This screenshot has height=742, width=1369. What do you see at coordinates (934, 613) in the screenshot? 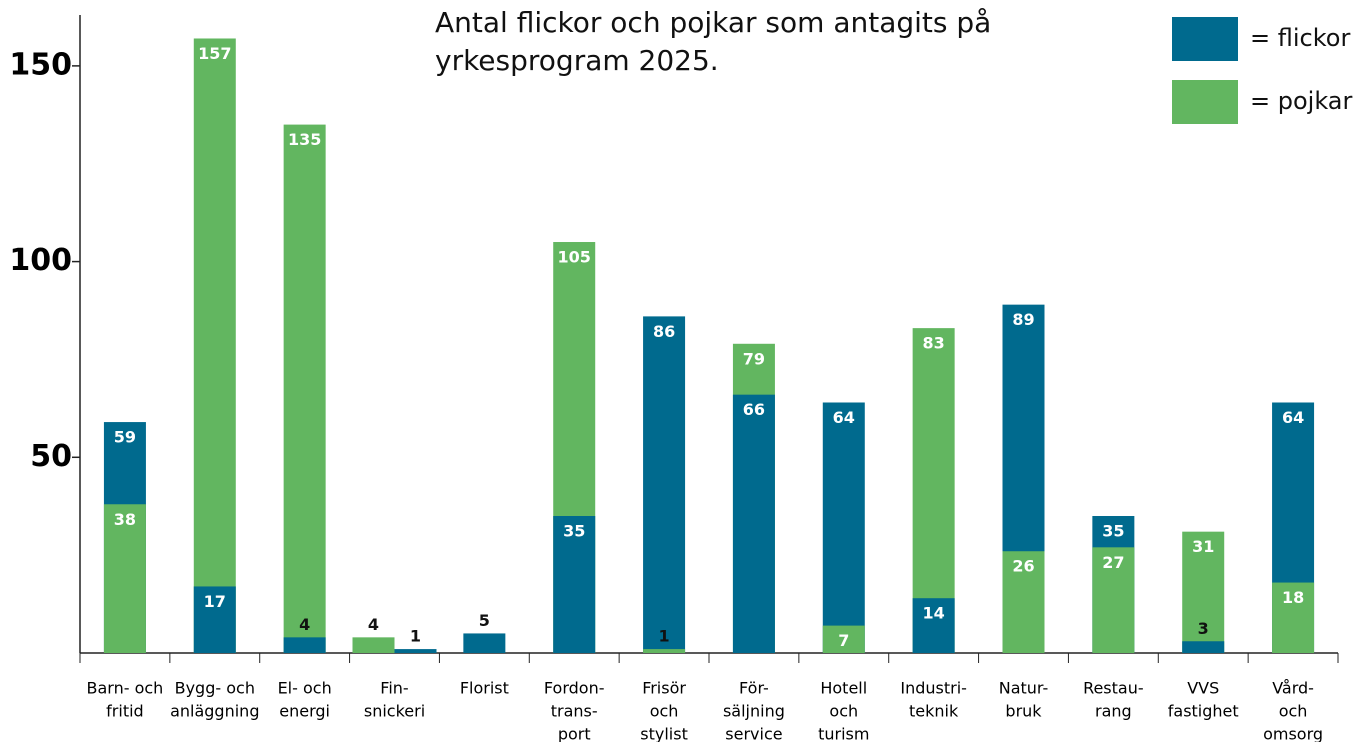
I see `value-label: 14` at bounding box center [934, 613].